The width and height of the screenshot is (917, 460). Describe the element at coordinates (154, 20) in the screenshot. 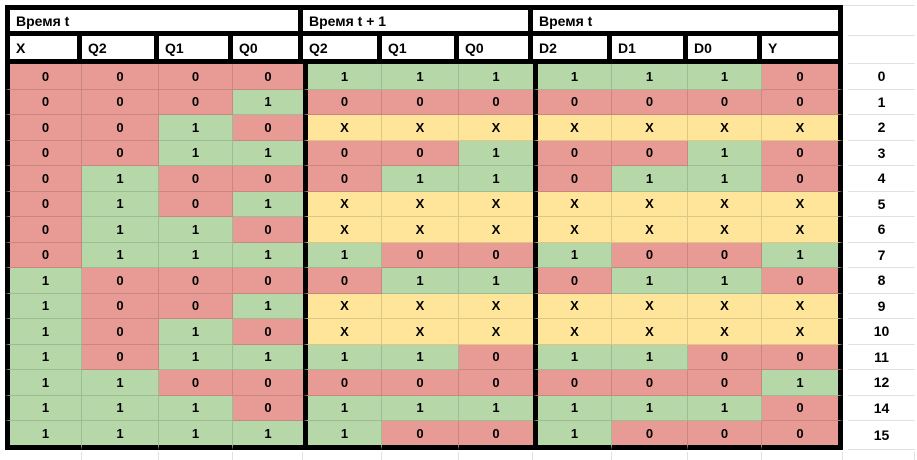

I see `group-header-cell: Время t` at that location.